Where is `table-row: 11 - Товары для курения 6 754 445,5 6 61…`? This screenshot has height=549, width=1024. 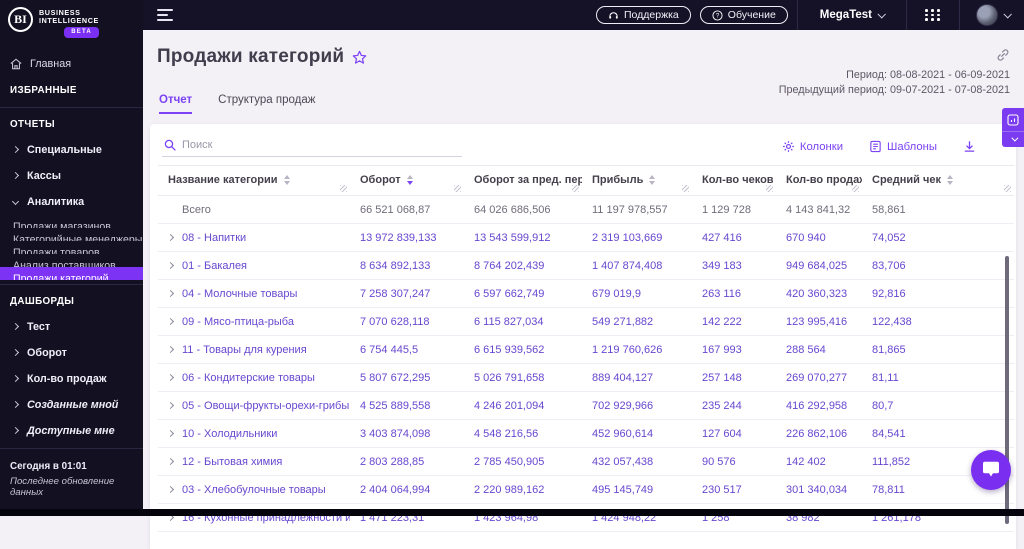 table-row: 11 - Товары для курения 6 754 445,5 6 61… is located at coordinates (586, 349).